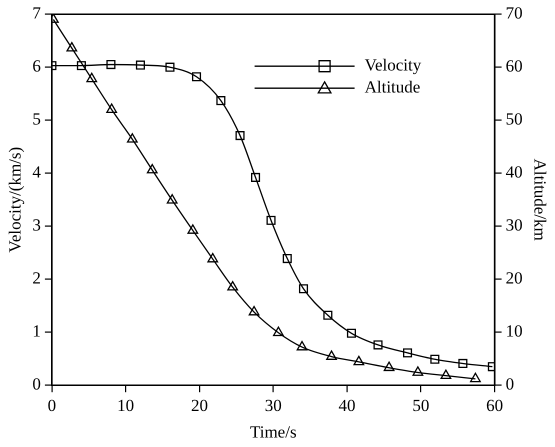 Image resolution: width=555 pixels, height=447 pixels. Describe the element at coordinates (393, 65) in the screenshot. I see `legend-label: Velocity` at that location.